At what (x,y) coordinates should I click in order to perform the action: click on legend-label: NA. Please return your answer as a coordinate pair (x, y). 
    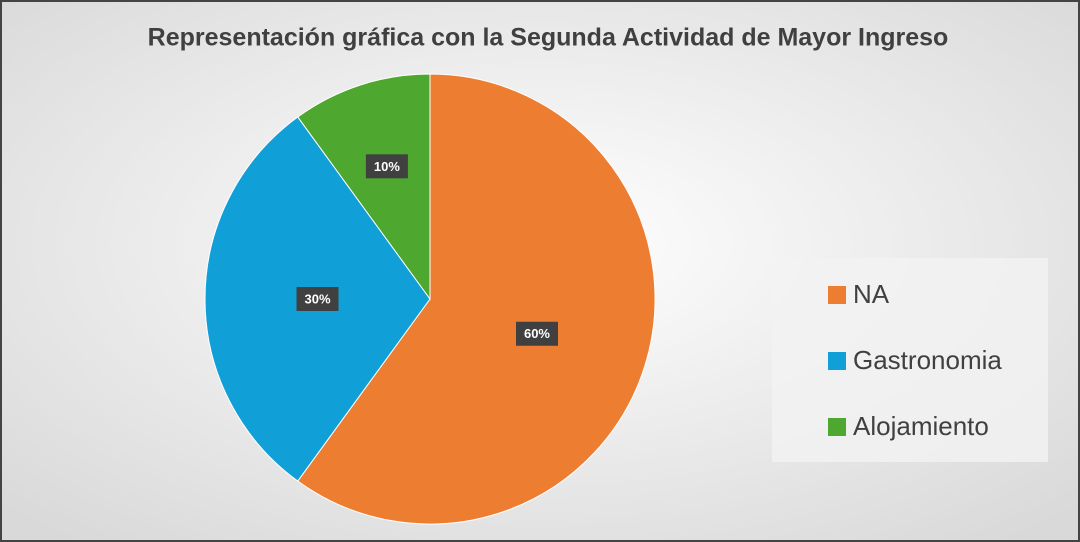
    Looking at the image, I should click on (871, 294).